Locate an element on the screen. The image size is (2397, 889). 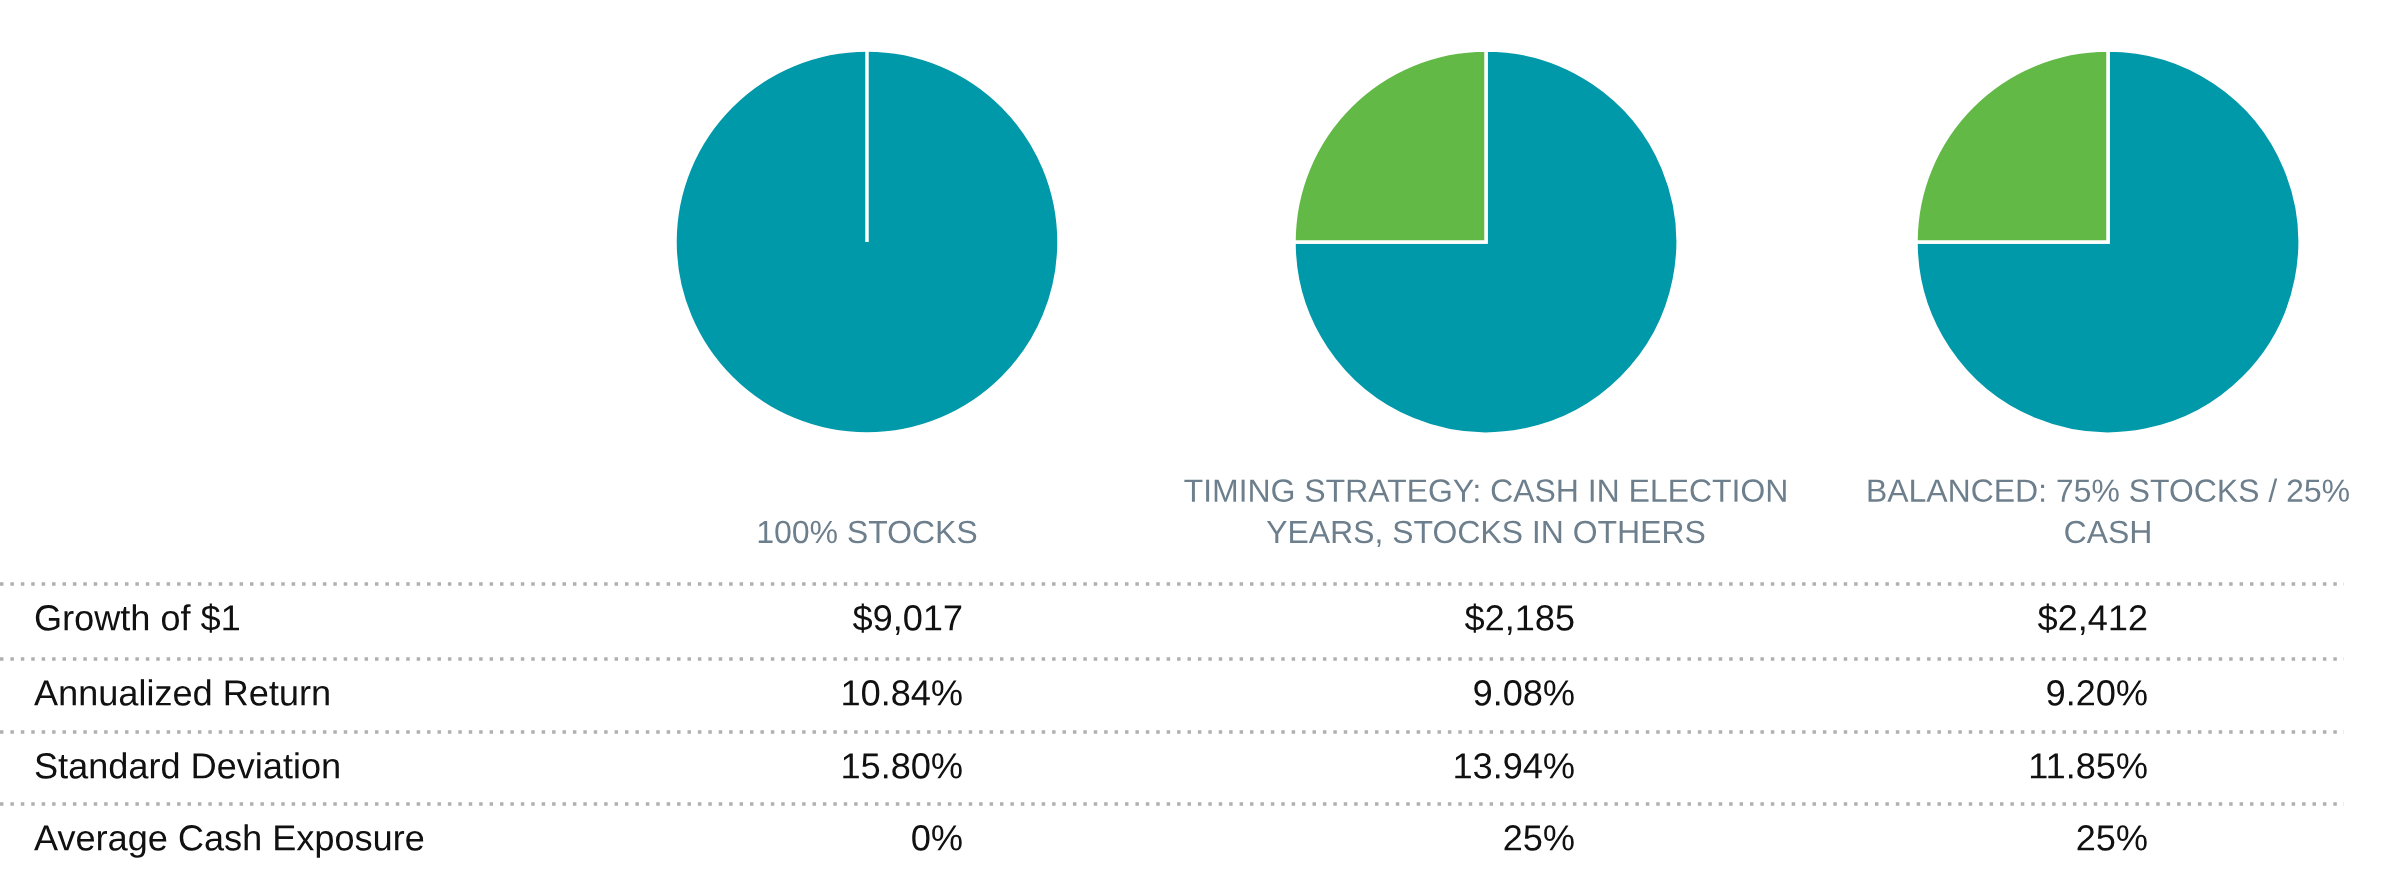
text: 100% STOCKS is located at coordinates (867, 532).